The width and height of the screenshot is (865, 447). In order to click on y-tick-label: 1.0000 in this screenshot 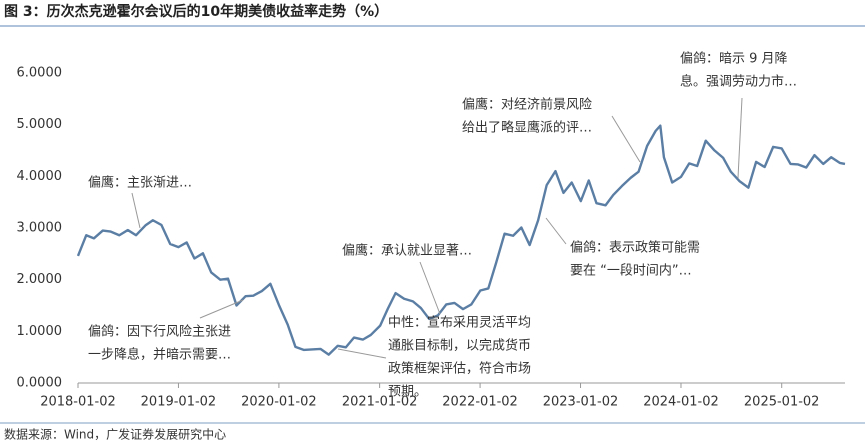, I will do `click(40, 331)`.